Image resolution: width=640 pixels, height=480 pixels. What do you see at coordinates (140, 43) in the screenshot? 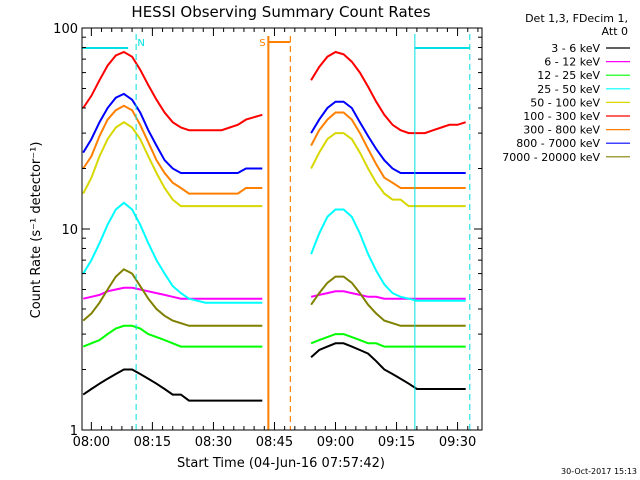
I see `annotation-label-n: N` at bounding box center [140, 43].